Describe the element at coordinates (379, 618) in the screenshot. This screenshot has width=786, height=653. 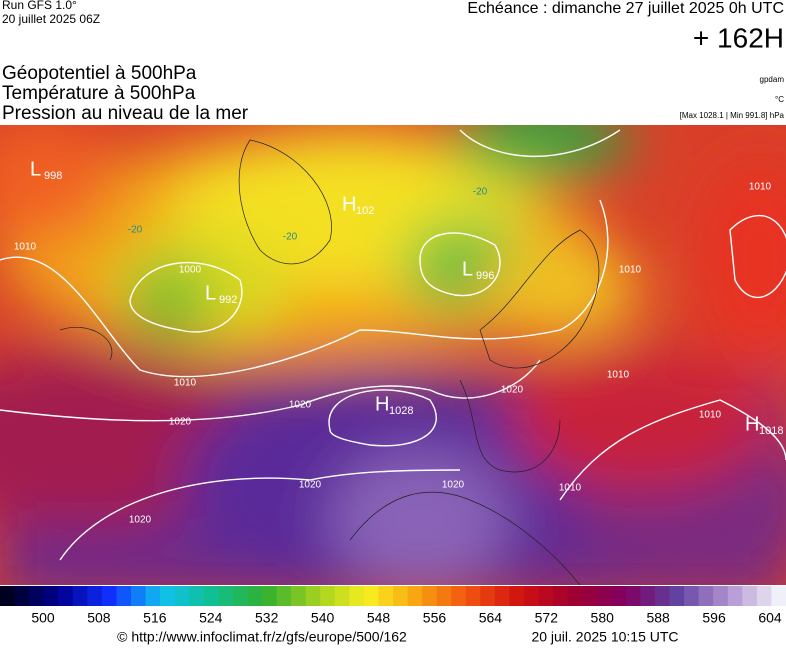
I see `colorbar-tick-label: 548` at that location.